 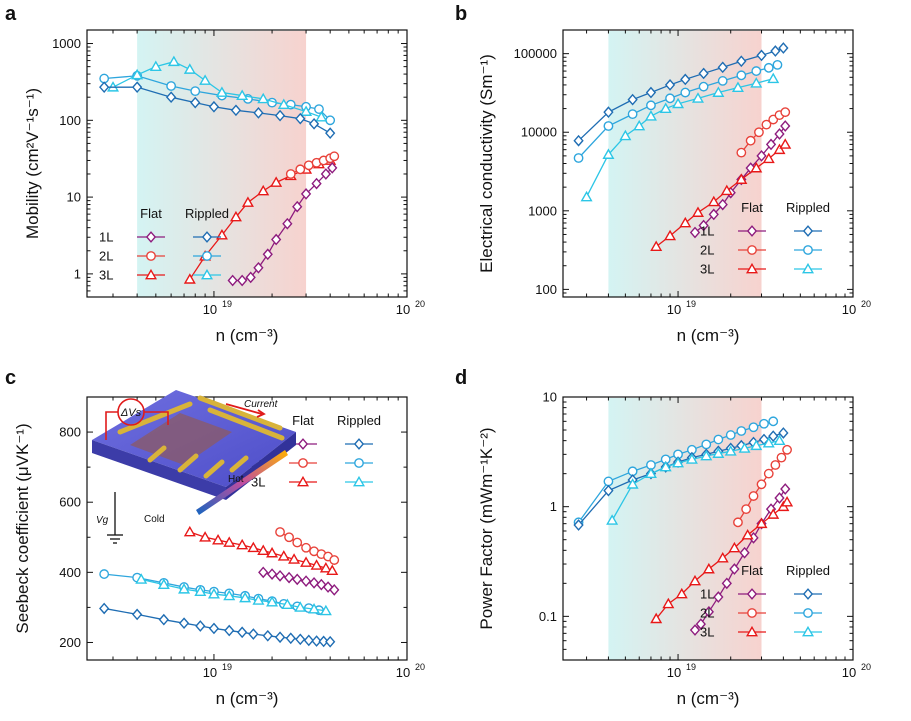 I want to click on y-tick-label: 10, so click(x=74, y=197).